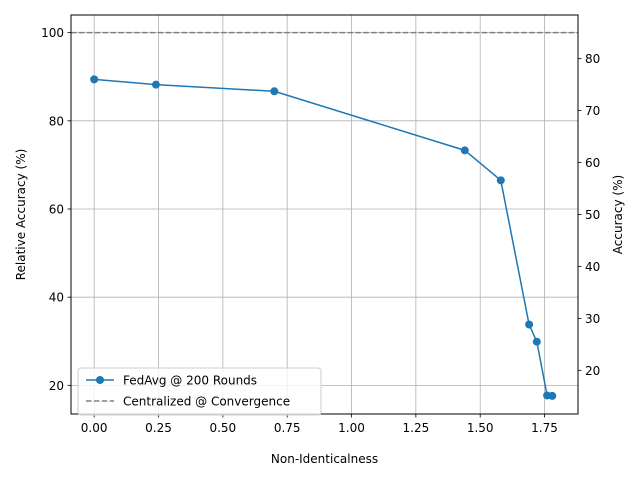 Image resolution: width=640 pixels, height=480 pixels. What do you see at coordinates (592, 371) in the screenshot?
I see `right-y-tick-label: 20` at bounding box center [592, 371].